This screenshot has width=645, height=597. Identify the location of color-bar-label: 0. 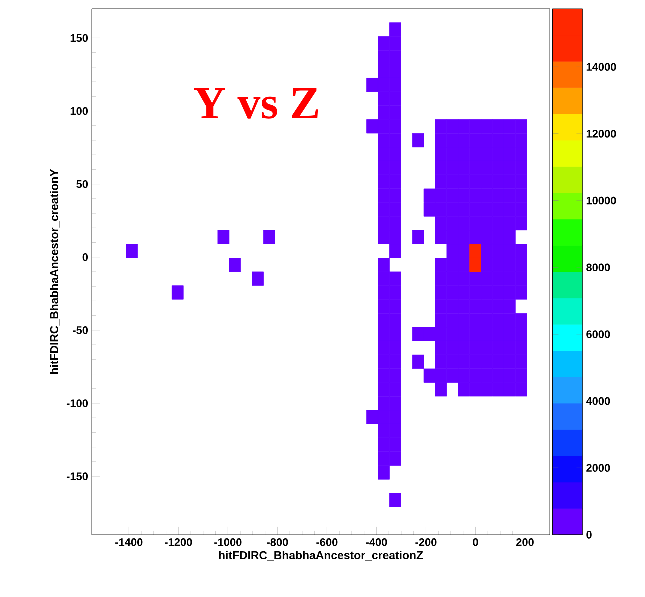
(589, 535).